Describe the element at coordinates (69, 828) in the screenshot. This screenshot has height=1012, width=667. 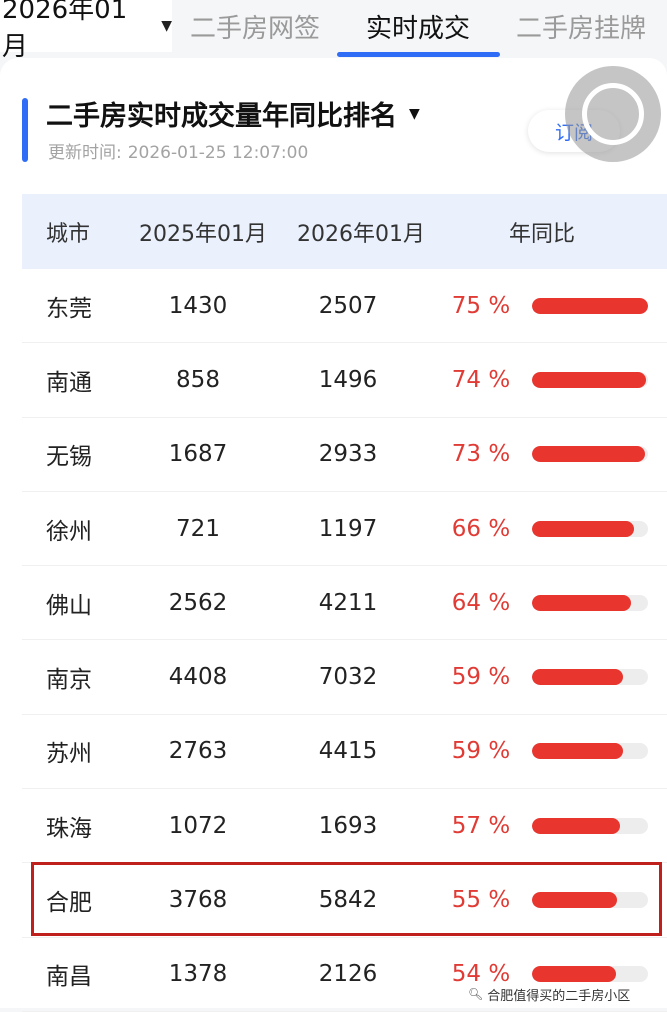
I see `city-cell: 珠海` at that location.